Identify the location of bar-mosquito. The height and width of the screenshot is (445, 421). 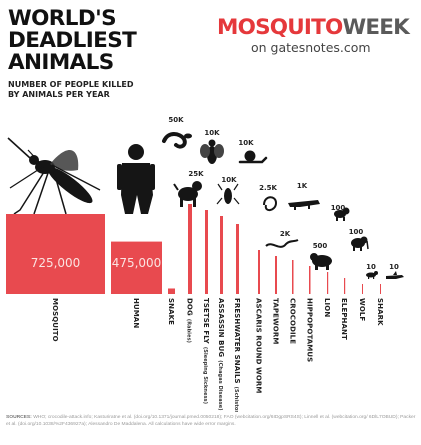
(55, 254).